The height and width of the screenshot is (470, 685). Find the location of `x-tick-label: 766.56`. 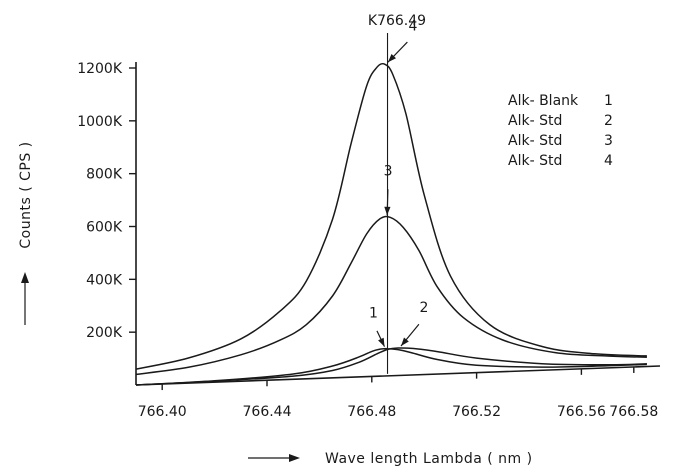

x-tick-label: 766.56 is located at coordinates (581, 412).